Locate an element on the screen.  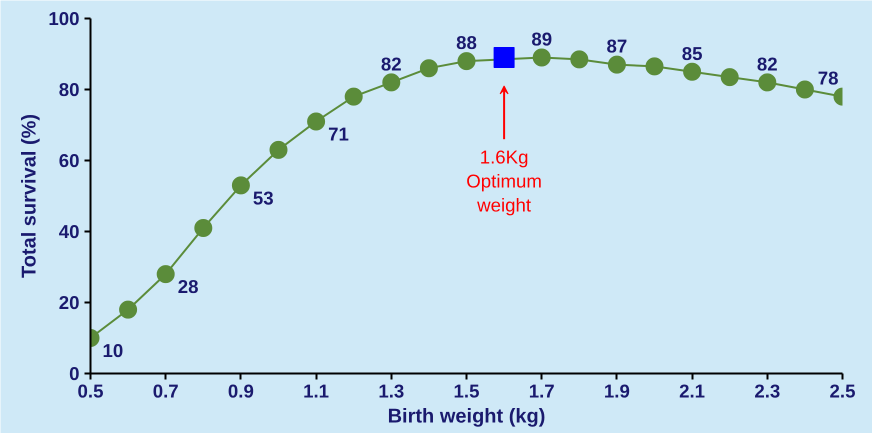
y-tick-label: 0 is located at coordinates (74, 373).